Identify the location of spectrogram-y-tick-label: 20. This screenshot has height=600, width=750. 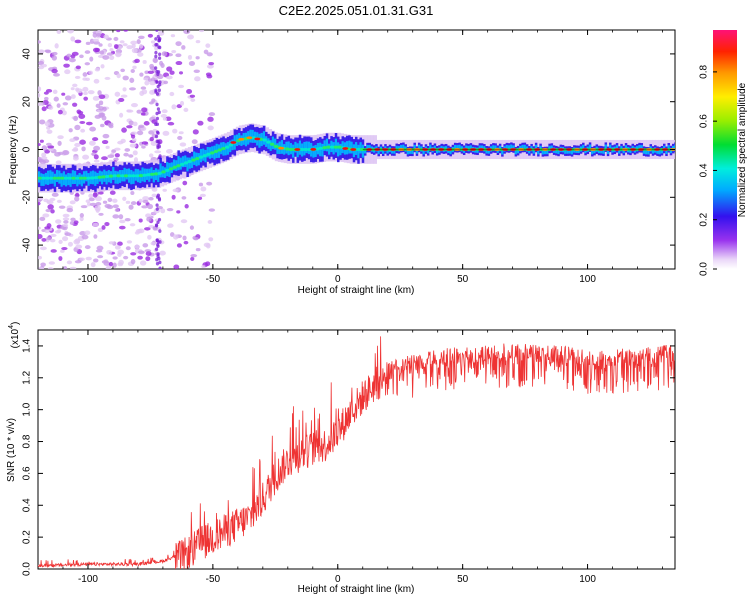
(27, 102).